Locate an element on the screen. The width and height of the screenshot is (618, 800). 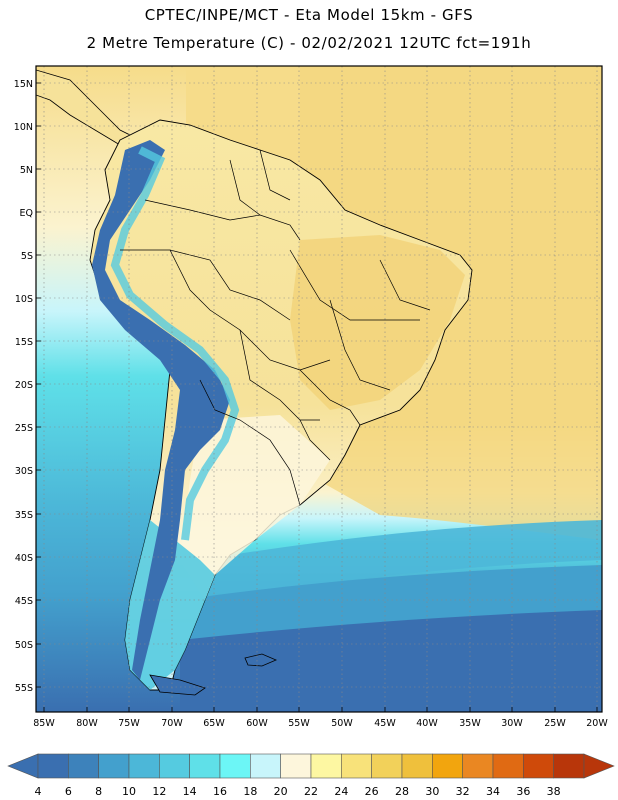
lon-label: 35W is located at coordinates (470, 723).